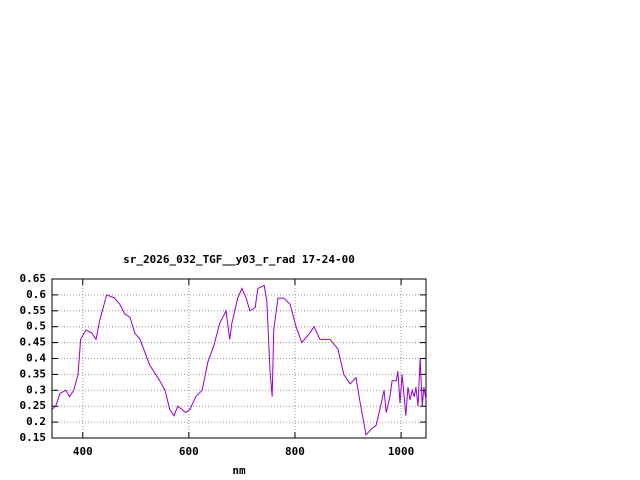  What do you see at coordinates (36, 294) in the screenshot?
I see `y-tick-label: 0.6` at bounding box center [36, 294].